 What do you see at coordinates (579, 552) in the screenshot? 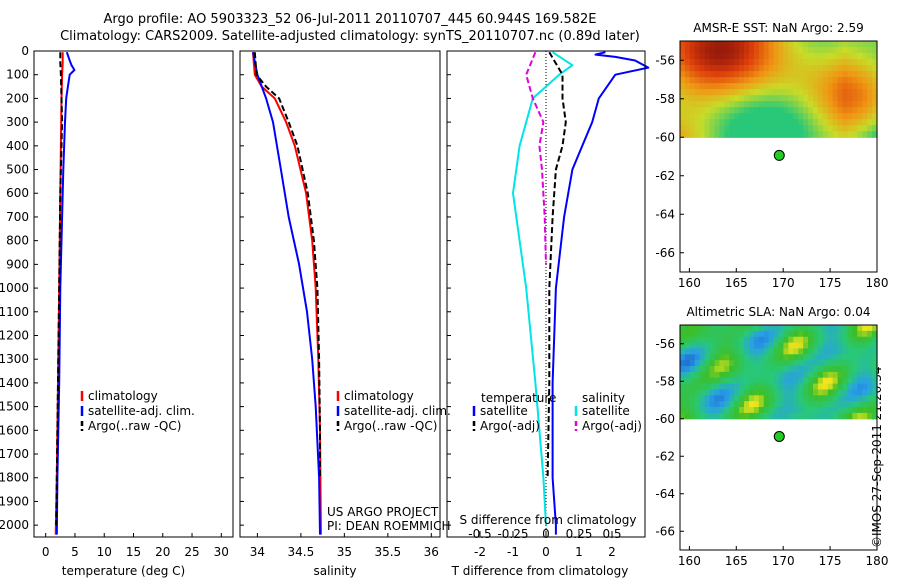
I see `tdiff-xtick-label: 1` at bounding box center [579, 552].